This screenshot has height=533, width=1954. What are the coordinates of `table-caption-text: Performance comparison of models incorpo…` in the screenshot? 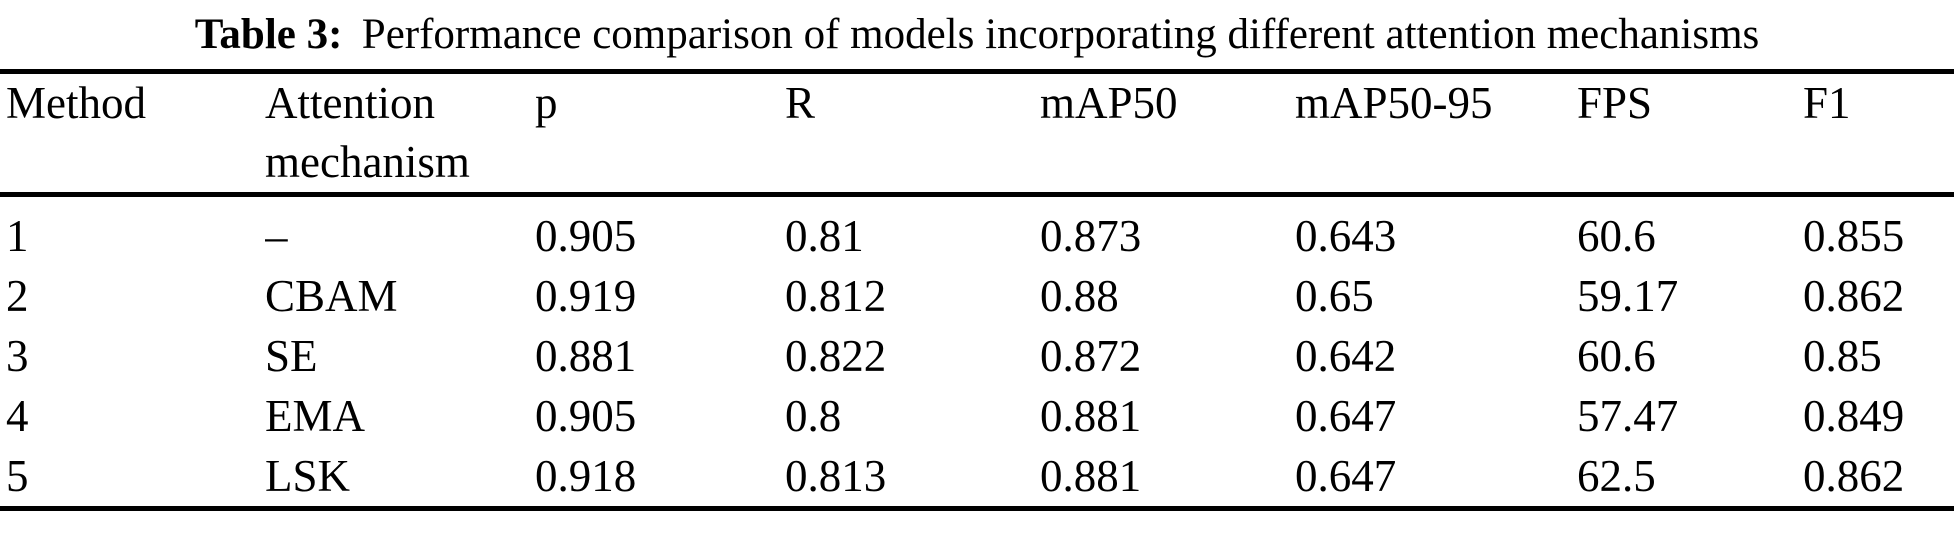 It's located at (1060, 34).